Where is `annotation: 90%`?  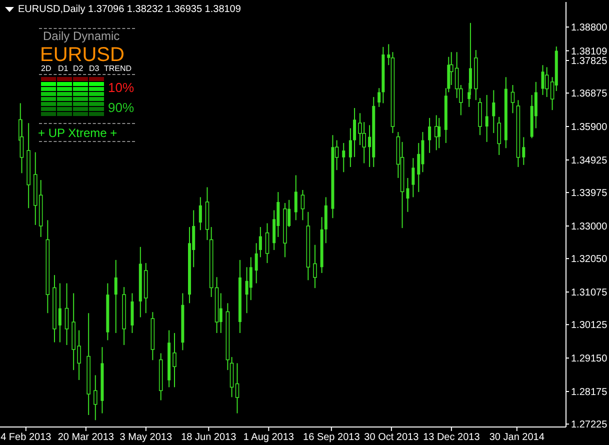
annotation: 90% is located at coordinates (121, 107).